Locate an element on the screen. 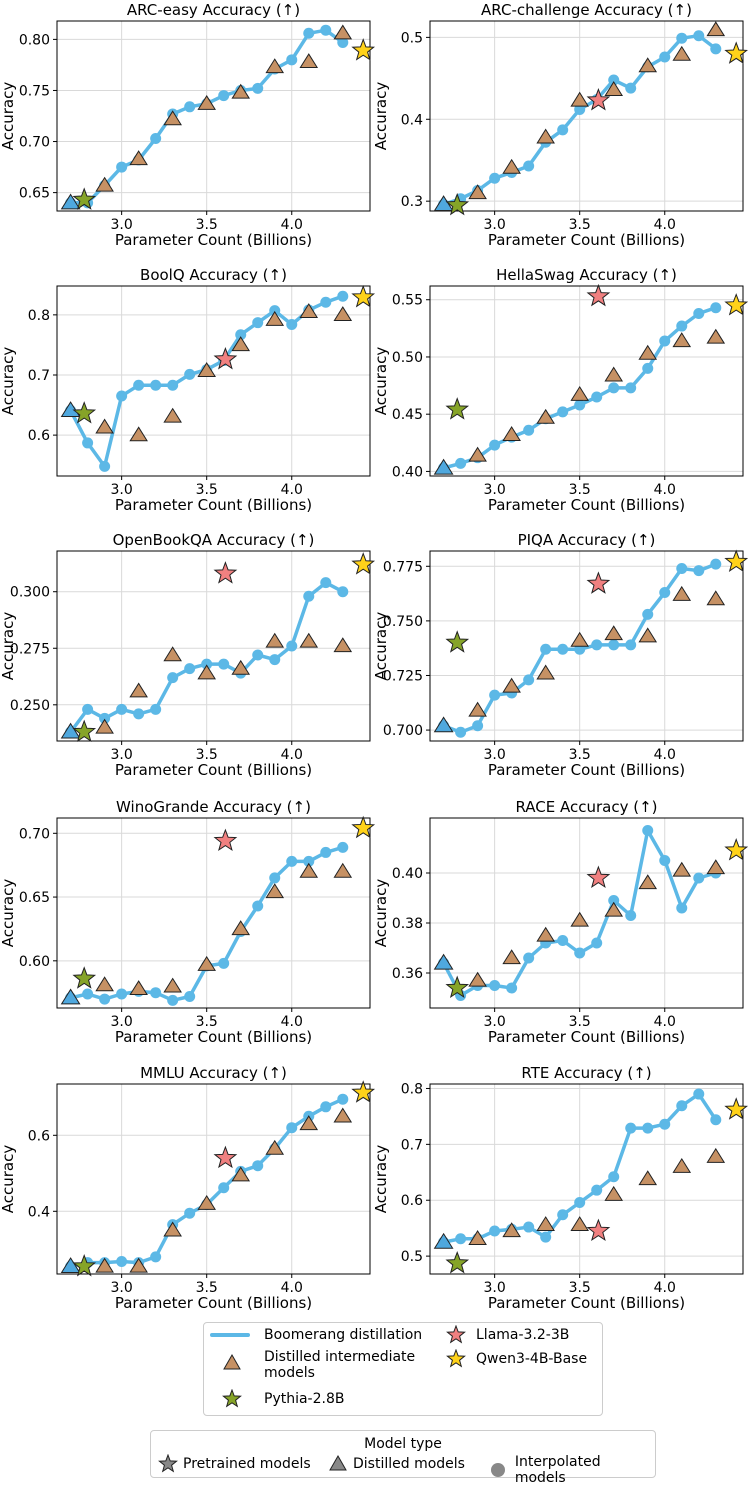 This screenshot has width=748, height=1489. qwen-star is located at coordinates (736, 1108).